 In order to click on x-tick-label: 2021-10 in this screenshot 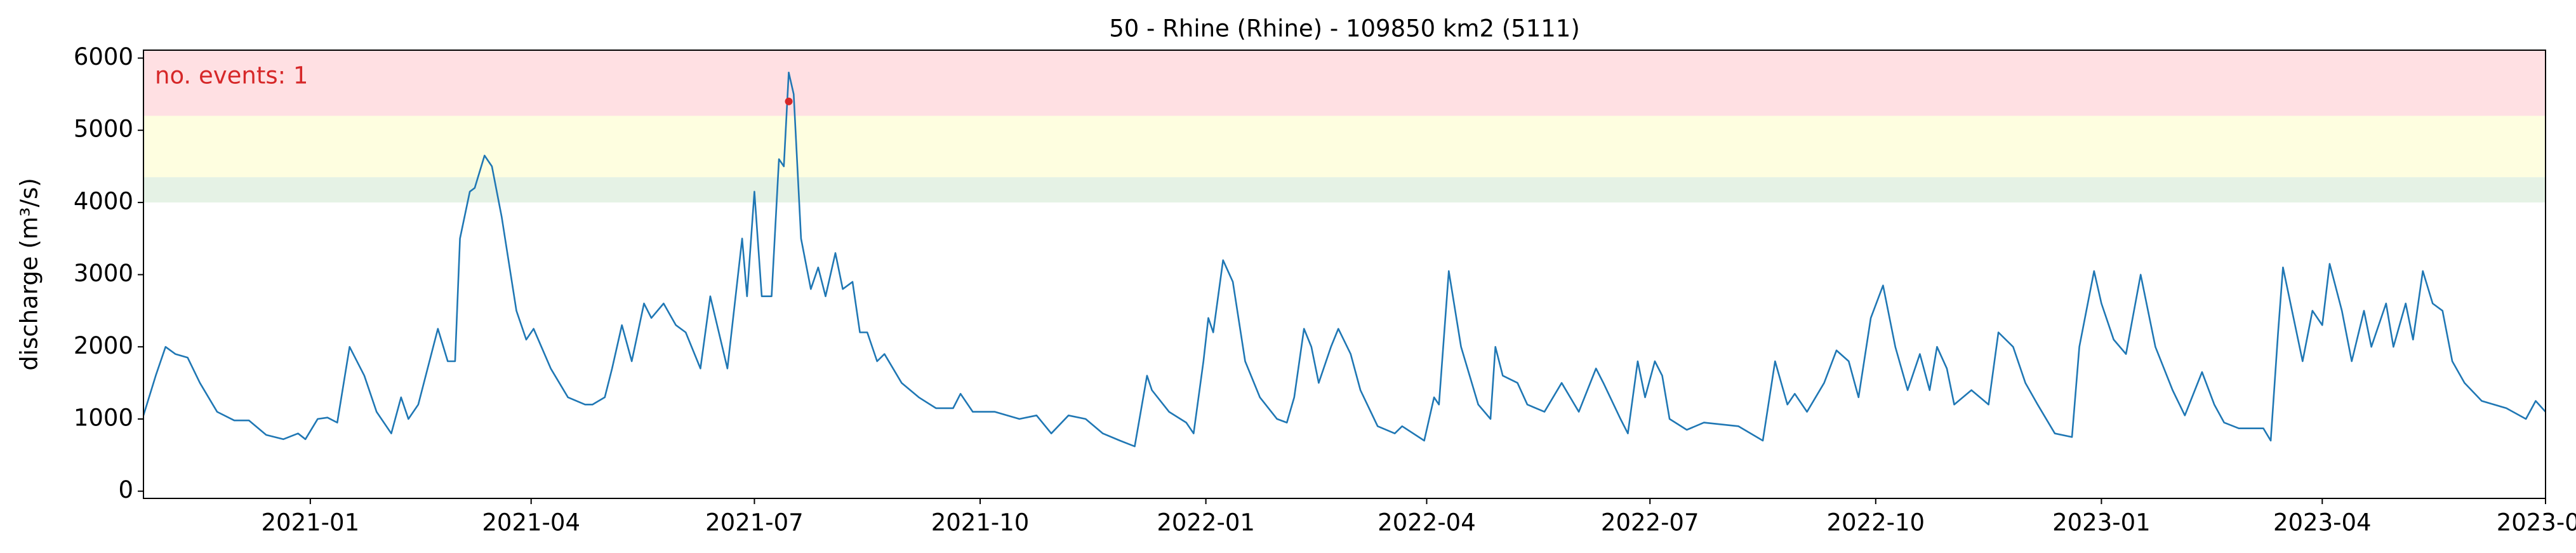, I will do `click(980, 522)`.